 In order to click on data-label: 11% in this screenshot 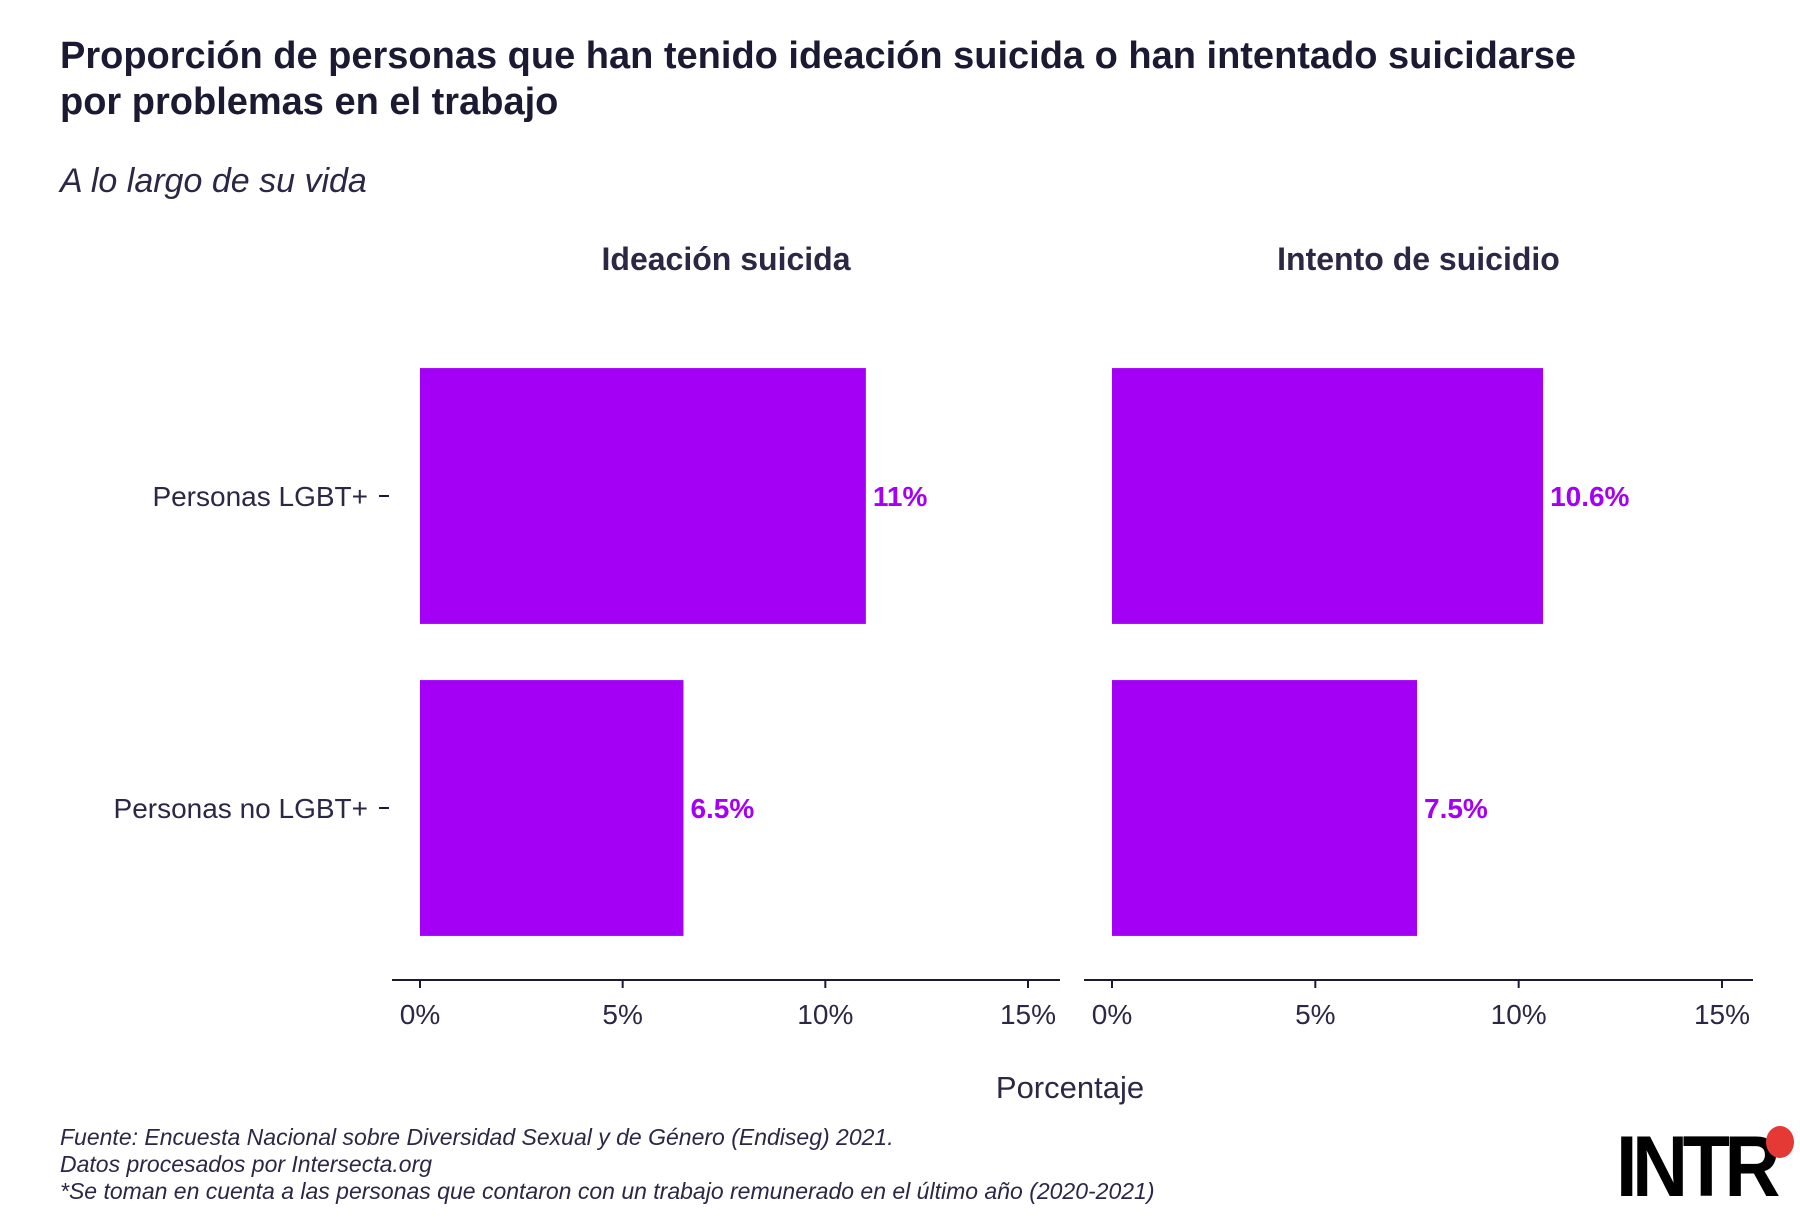, I will do `click(900, 496)`.